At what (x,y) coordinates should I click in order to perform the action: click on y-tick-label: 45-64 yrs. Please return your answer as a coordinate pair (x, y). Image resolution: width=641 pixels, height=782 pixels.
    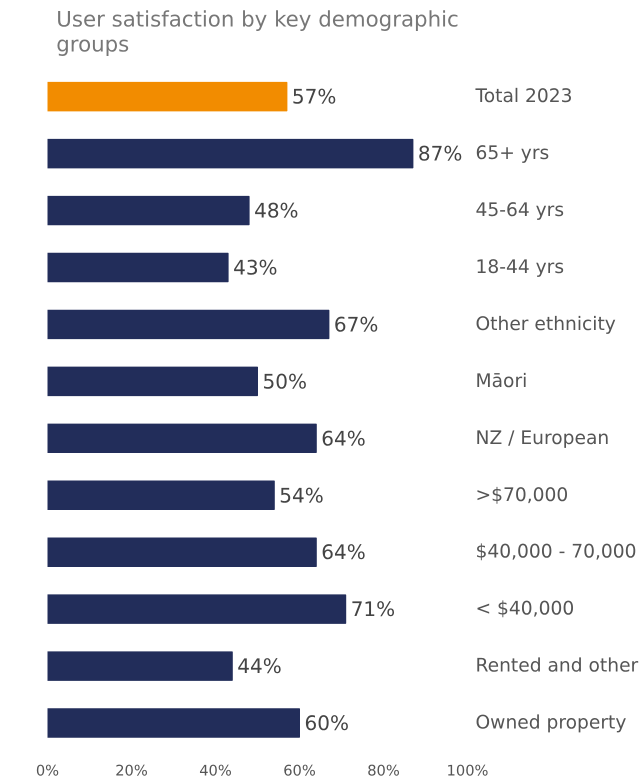
    Looking at the image, I should click on (520, 211).